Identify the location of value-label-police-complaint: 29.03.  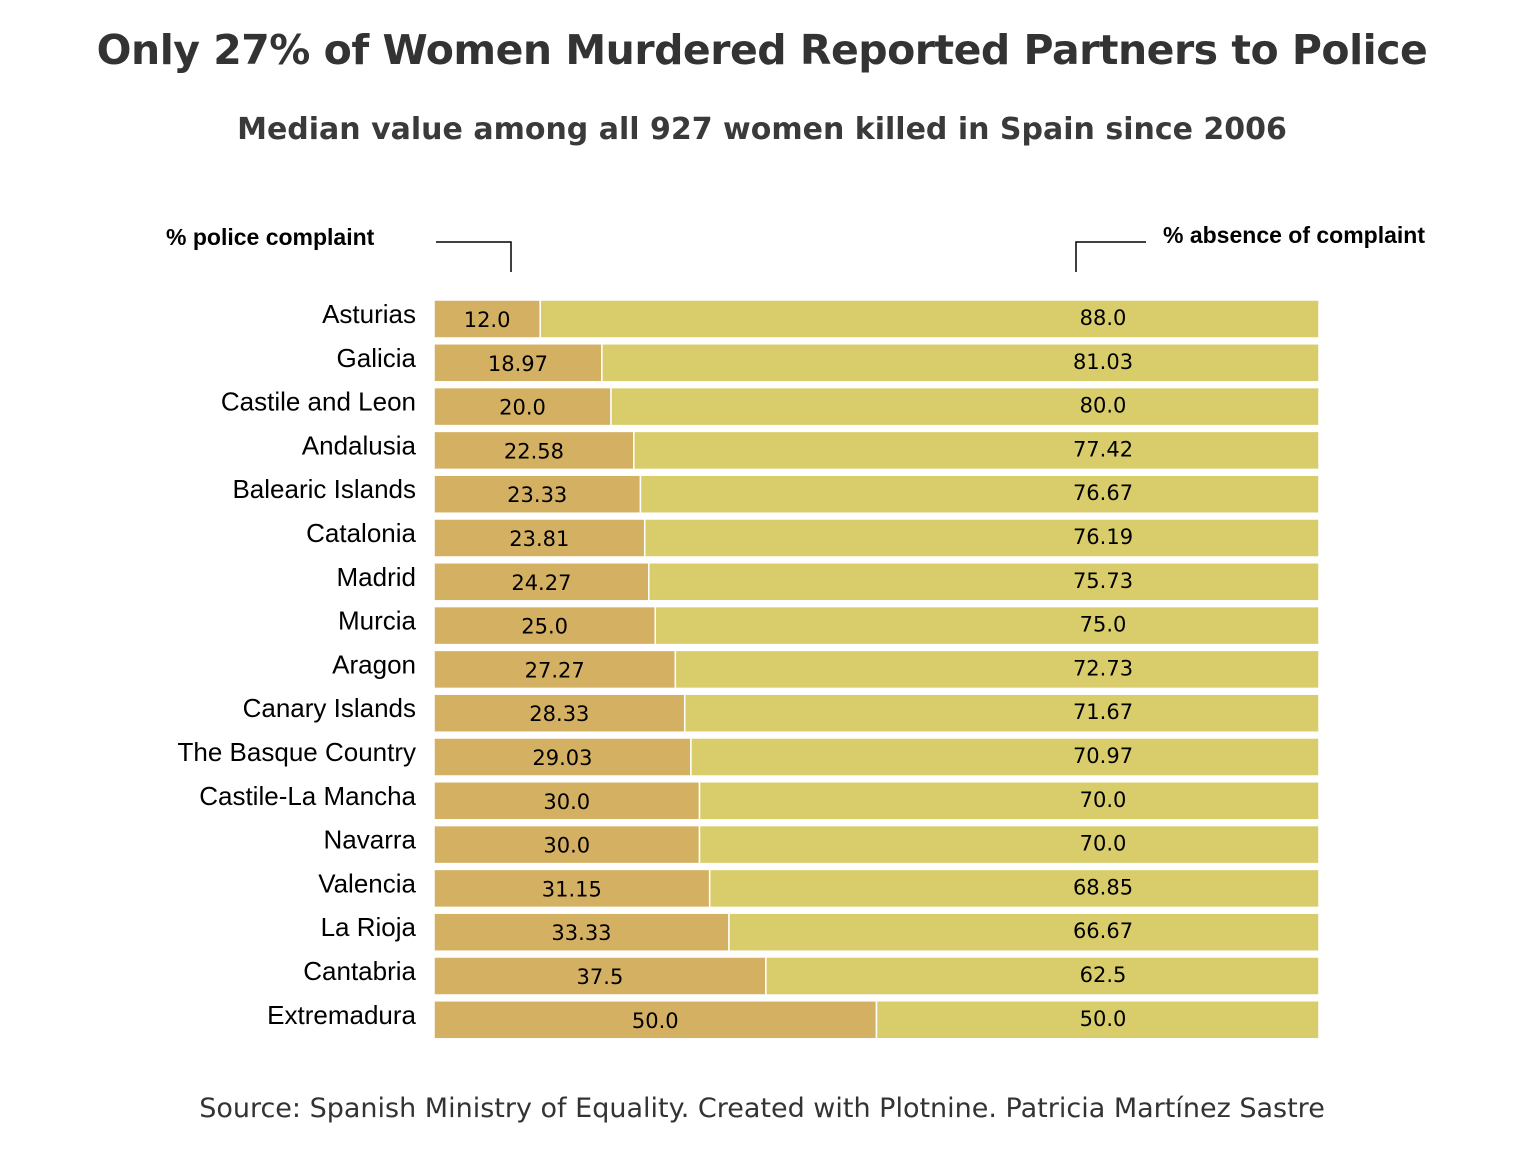
(562, 758).